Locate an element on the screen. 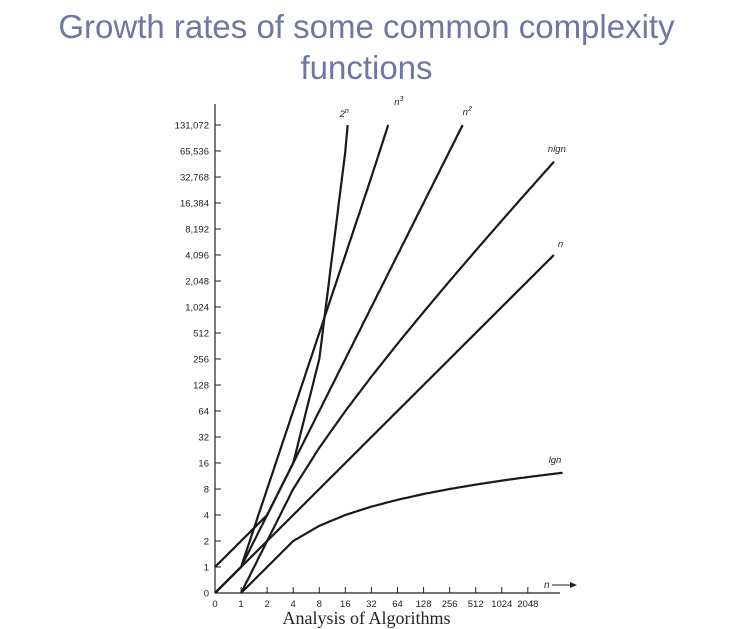 The height and width of the screenshot is (629, 733). x-axis-arrow-head is located at coordinates (573, 585).